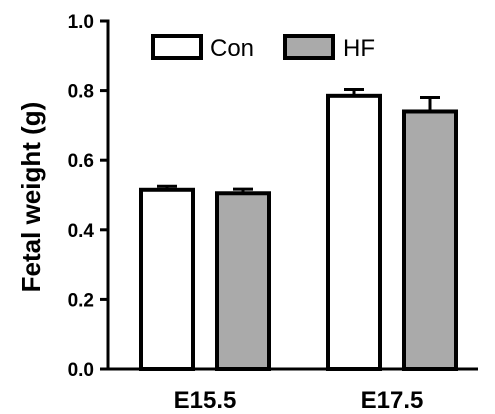 The image size is (495, 414). What do you see at coordinates (205, 400) in the screenshot?
I see `x-tick-label: E15.5` at bounding box center [205, 400].